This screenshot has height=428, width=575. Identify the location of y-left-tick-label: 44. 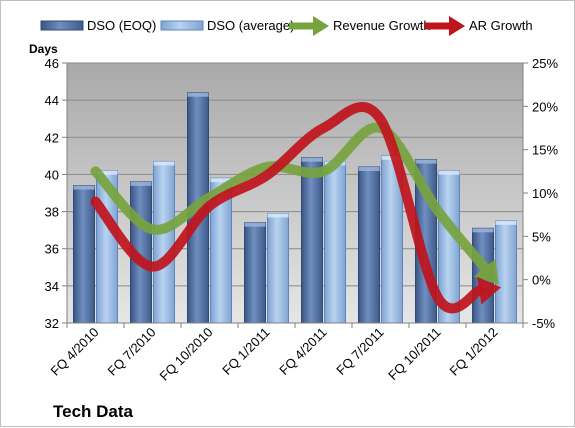
(52, 100).